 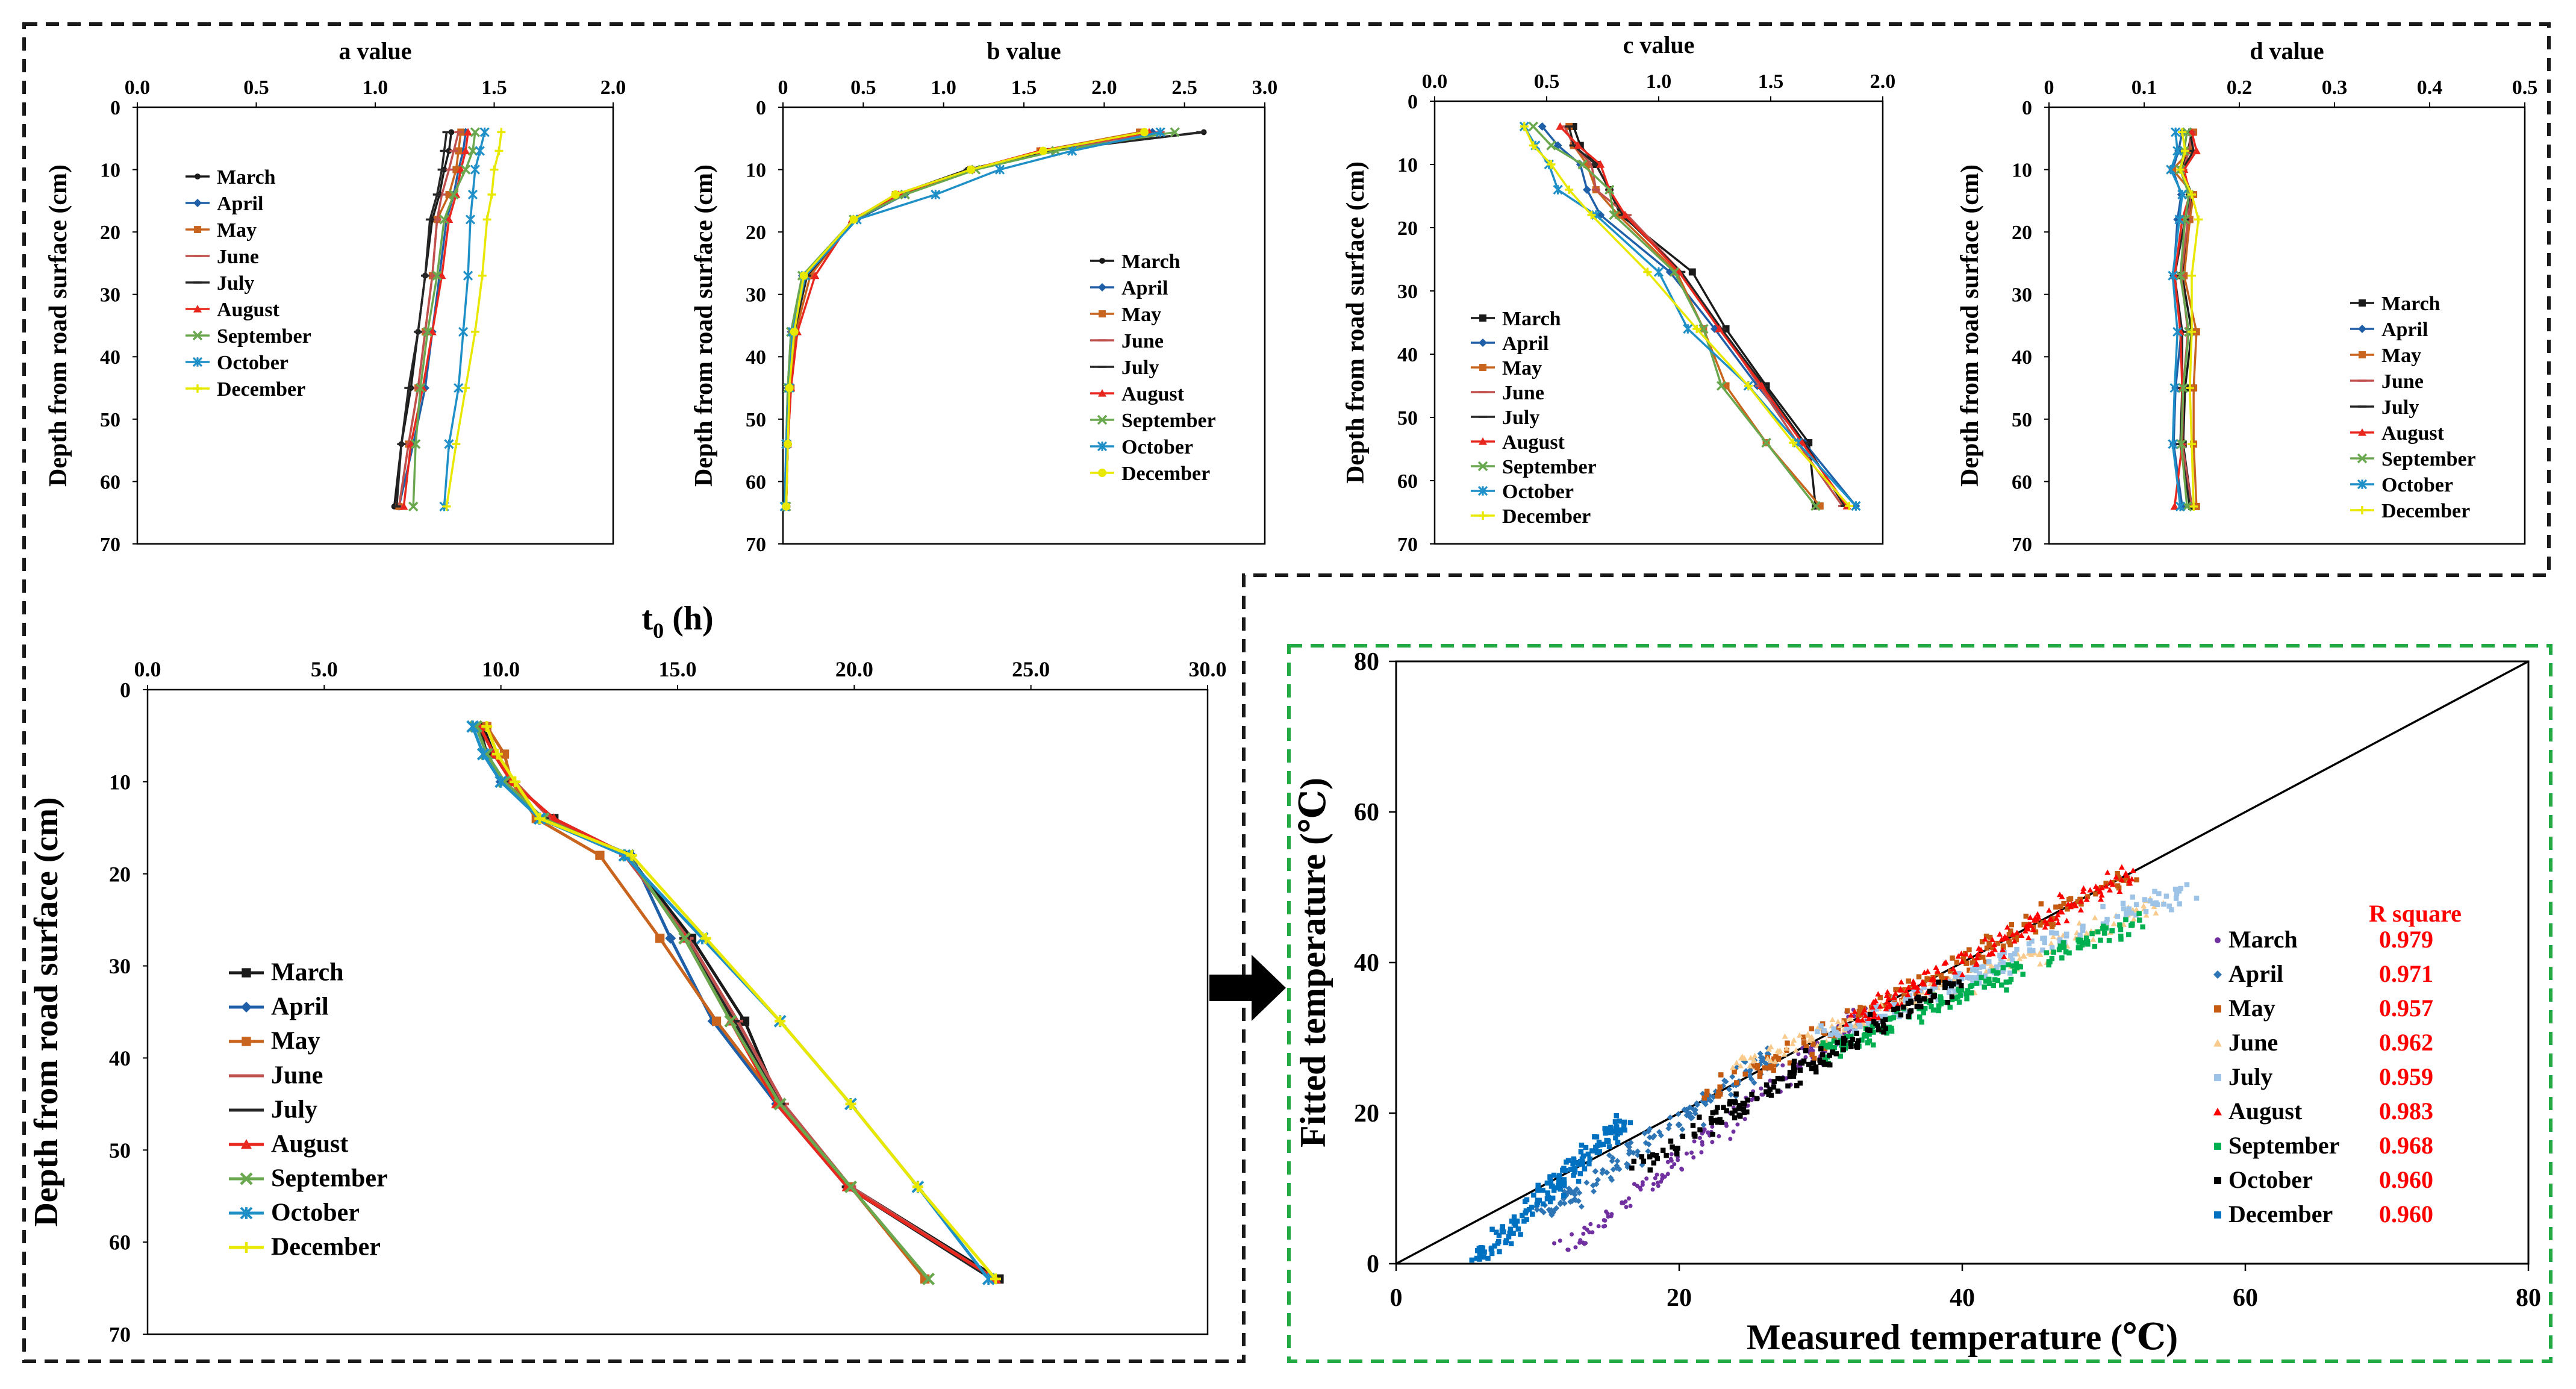 I want to click on series-december, so click(x=2189, y=319).